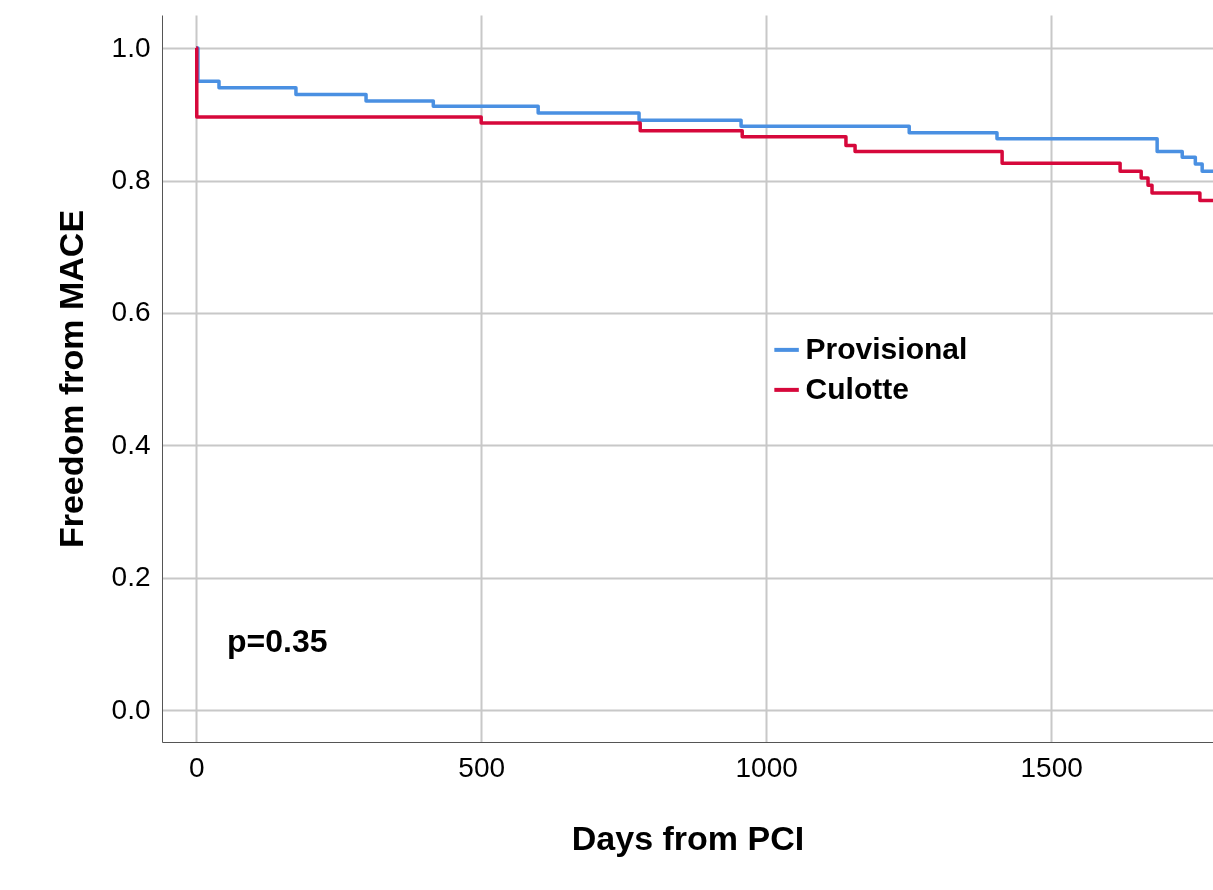 This screenshot has width=1213, height=890. I want to click on y-tick-label: 0.8, so click(131, 180).